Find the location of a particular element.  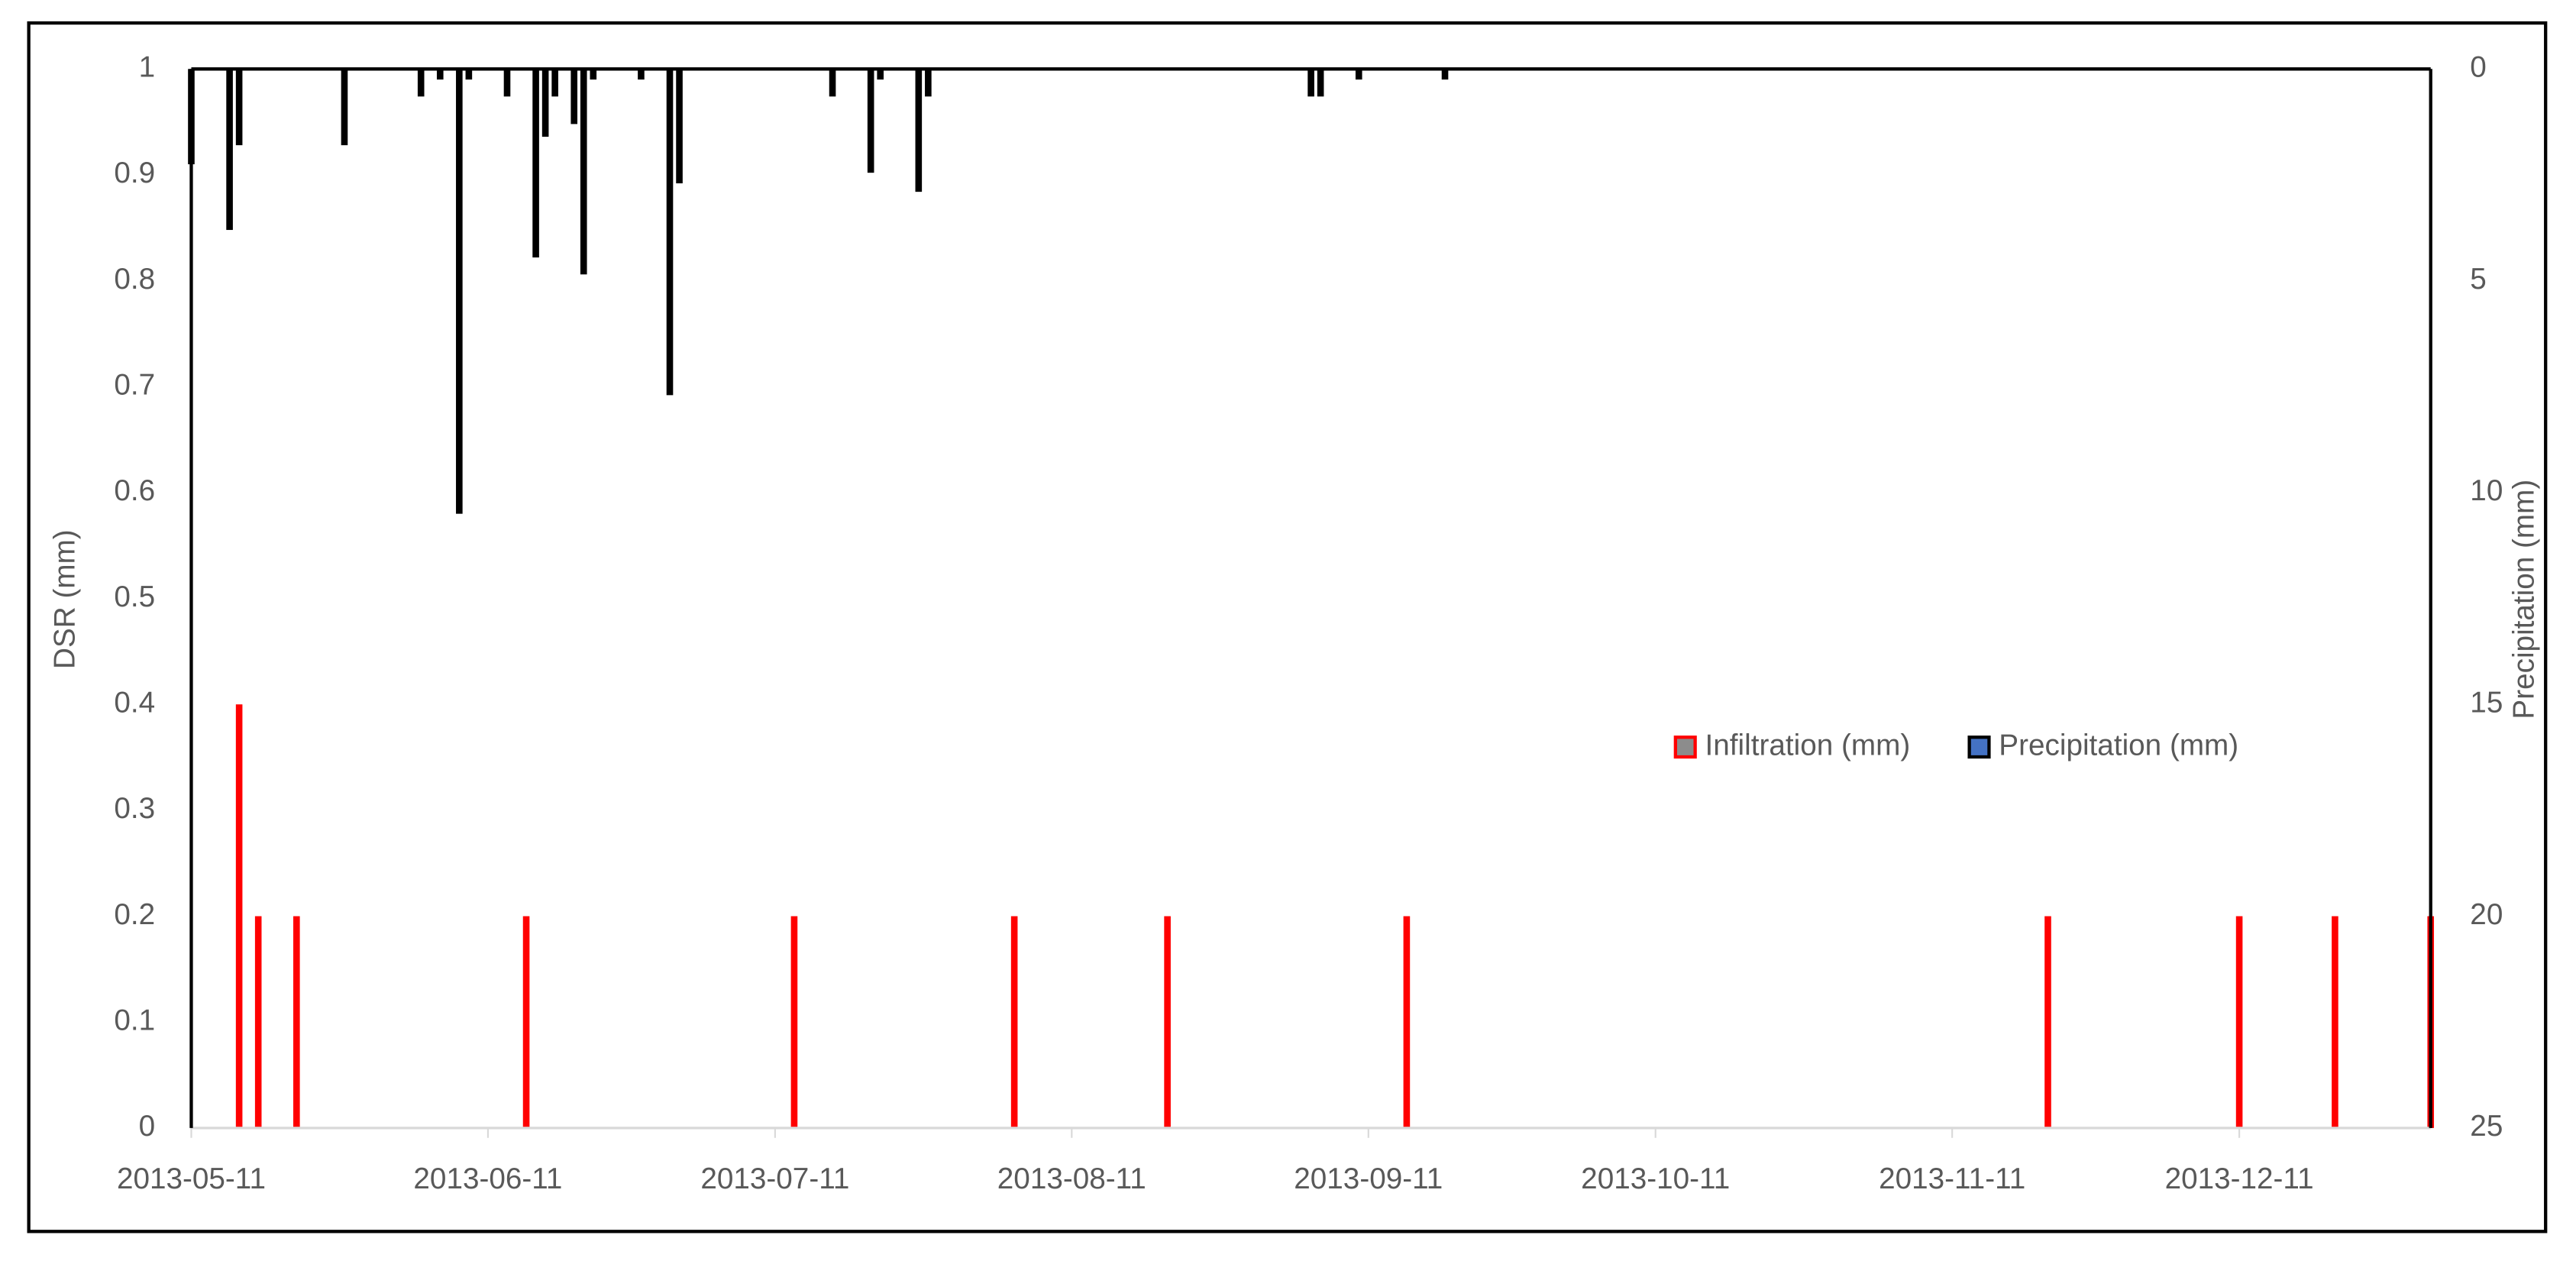

x-tick-label: 2013-05-11 is located at coordinates (191, 1178).